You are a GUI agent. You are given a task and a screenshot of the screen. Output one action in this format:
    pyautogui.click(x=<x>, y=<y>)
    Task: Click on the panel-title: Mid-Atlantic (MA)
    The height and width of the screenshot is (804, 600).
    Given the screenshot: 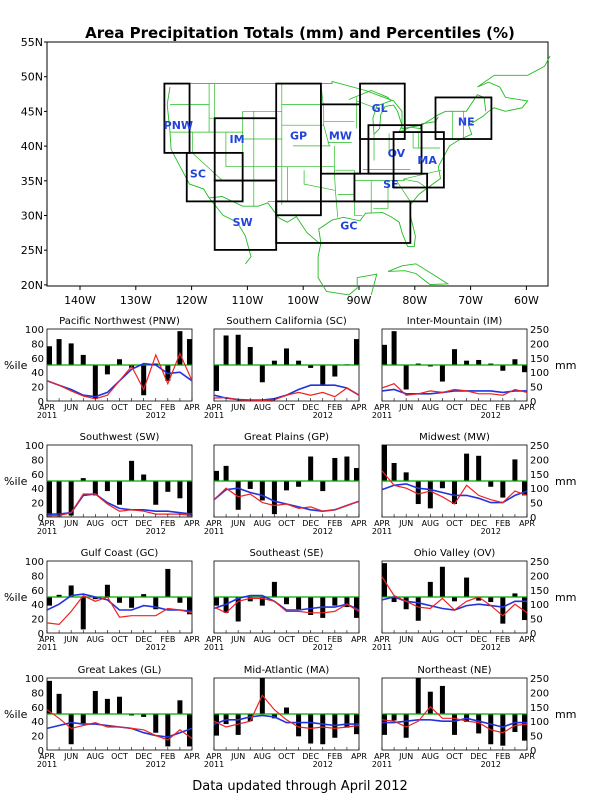 What is the action you would take?
    pyautogui.click(x=287, y=670)
    